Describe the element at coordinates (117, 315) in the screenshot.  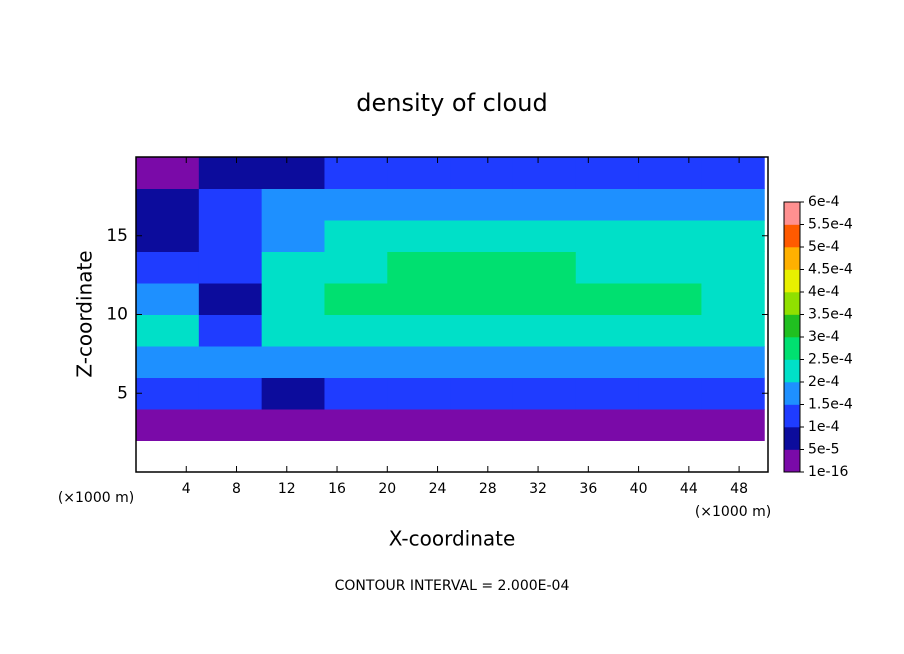
I see `y-tick-label: 10` at that location.